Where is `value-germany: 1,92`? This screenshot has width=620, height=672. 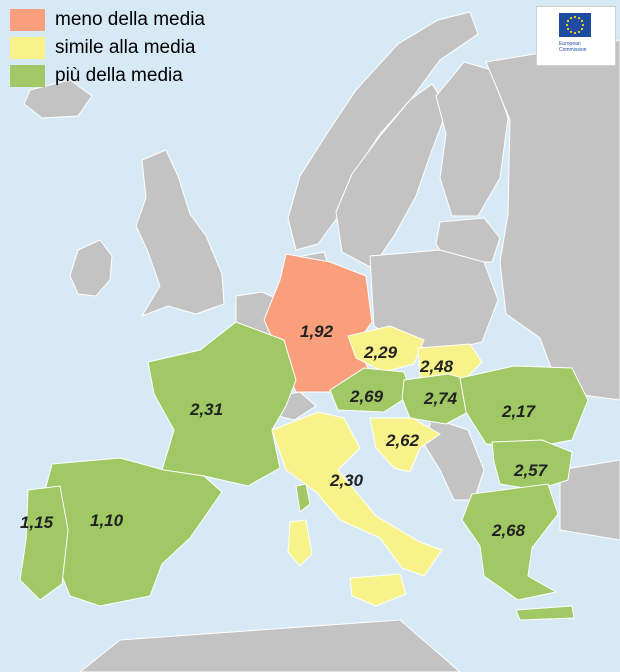 value-germany: 1,92 is located at coordinates (317, 331).